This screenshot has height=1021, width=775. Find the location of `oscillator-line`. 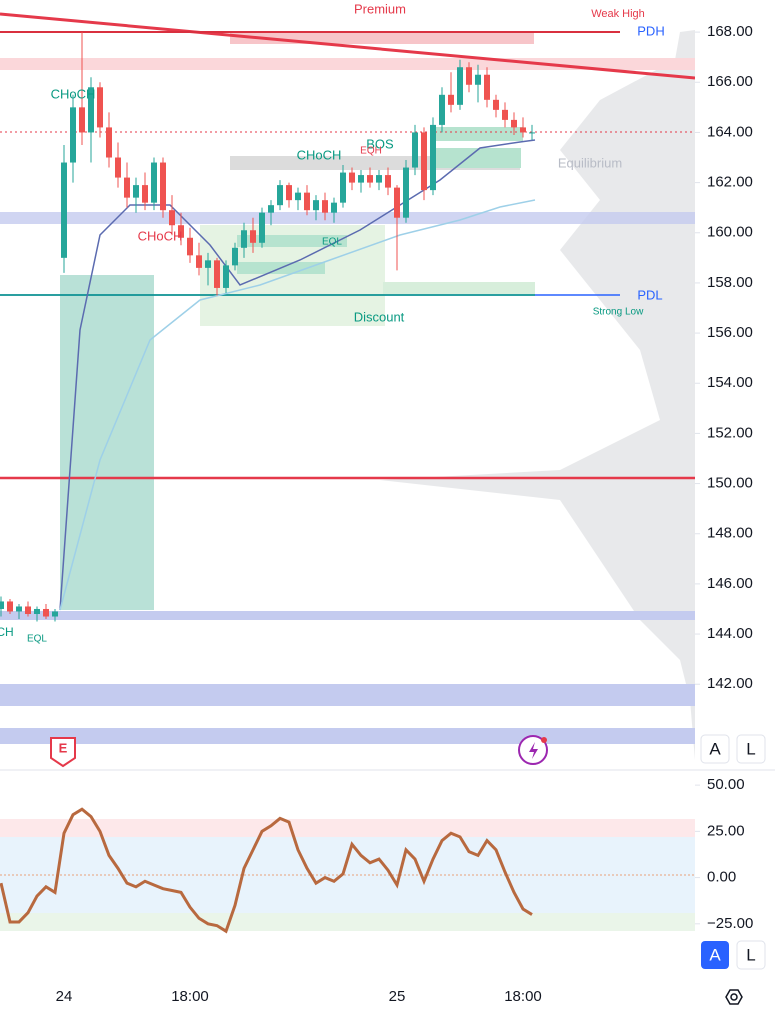

oscillator-line is located at coordinates (266, 870).